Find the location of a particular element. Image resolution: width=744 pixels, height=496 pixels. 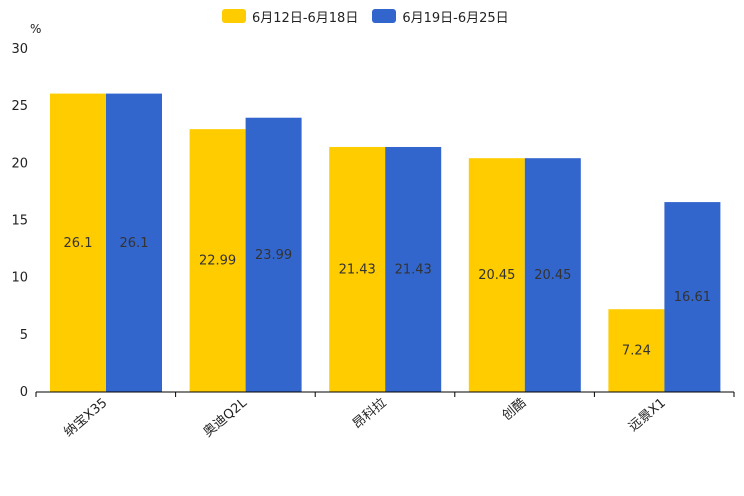

bar-value-label: 22.99 is located at coordinates (217, 261).